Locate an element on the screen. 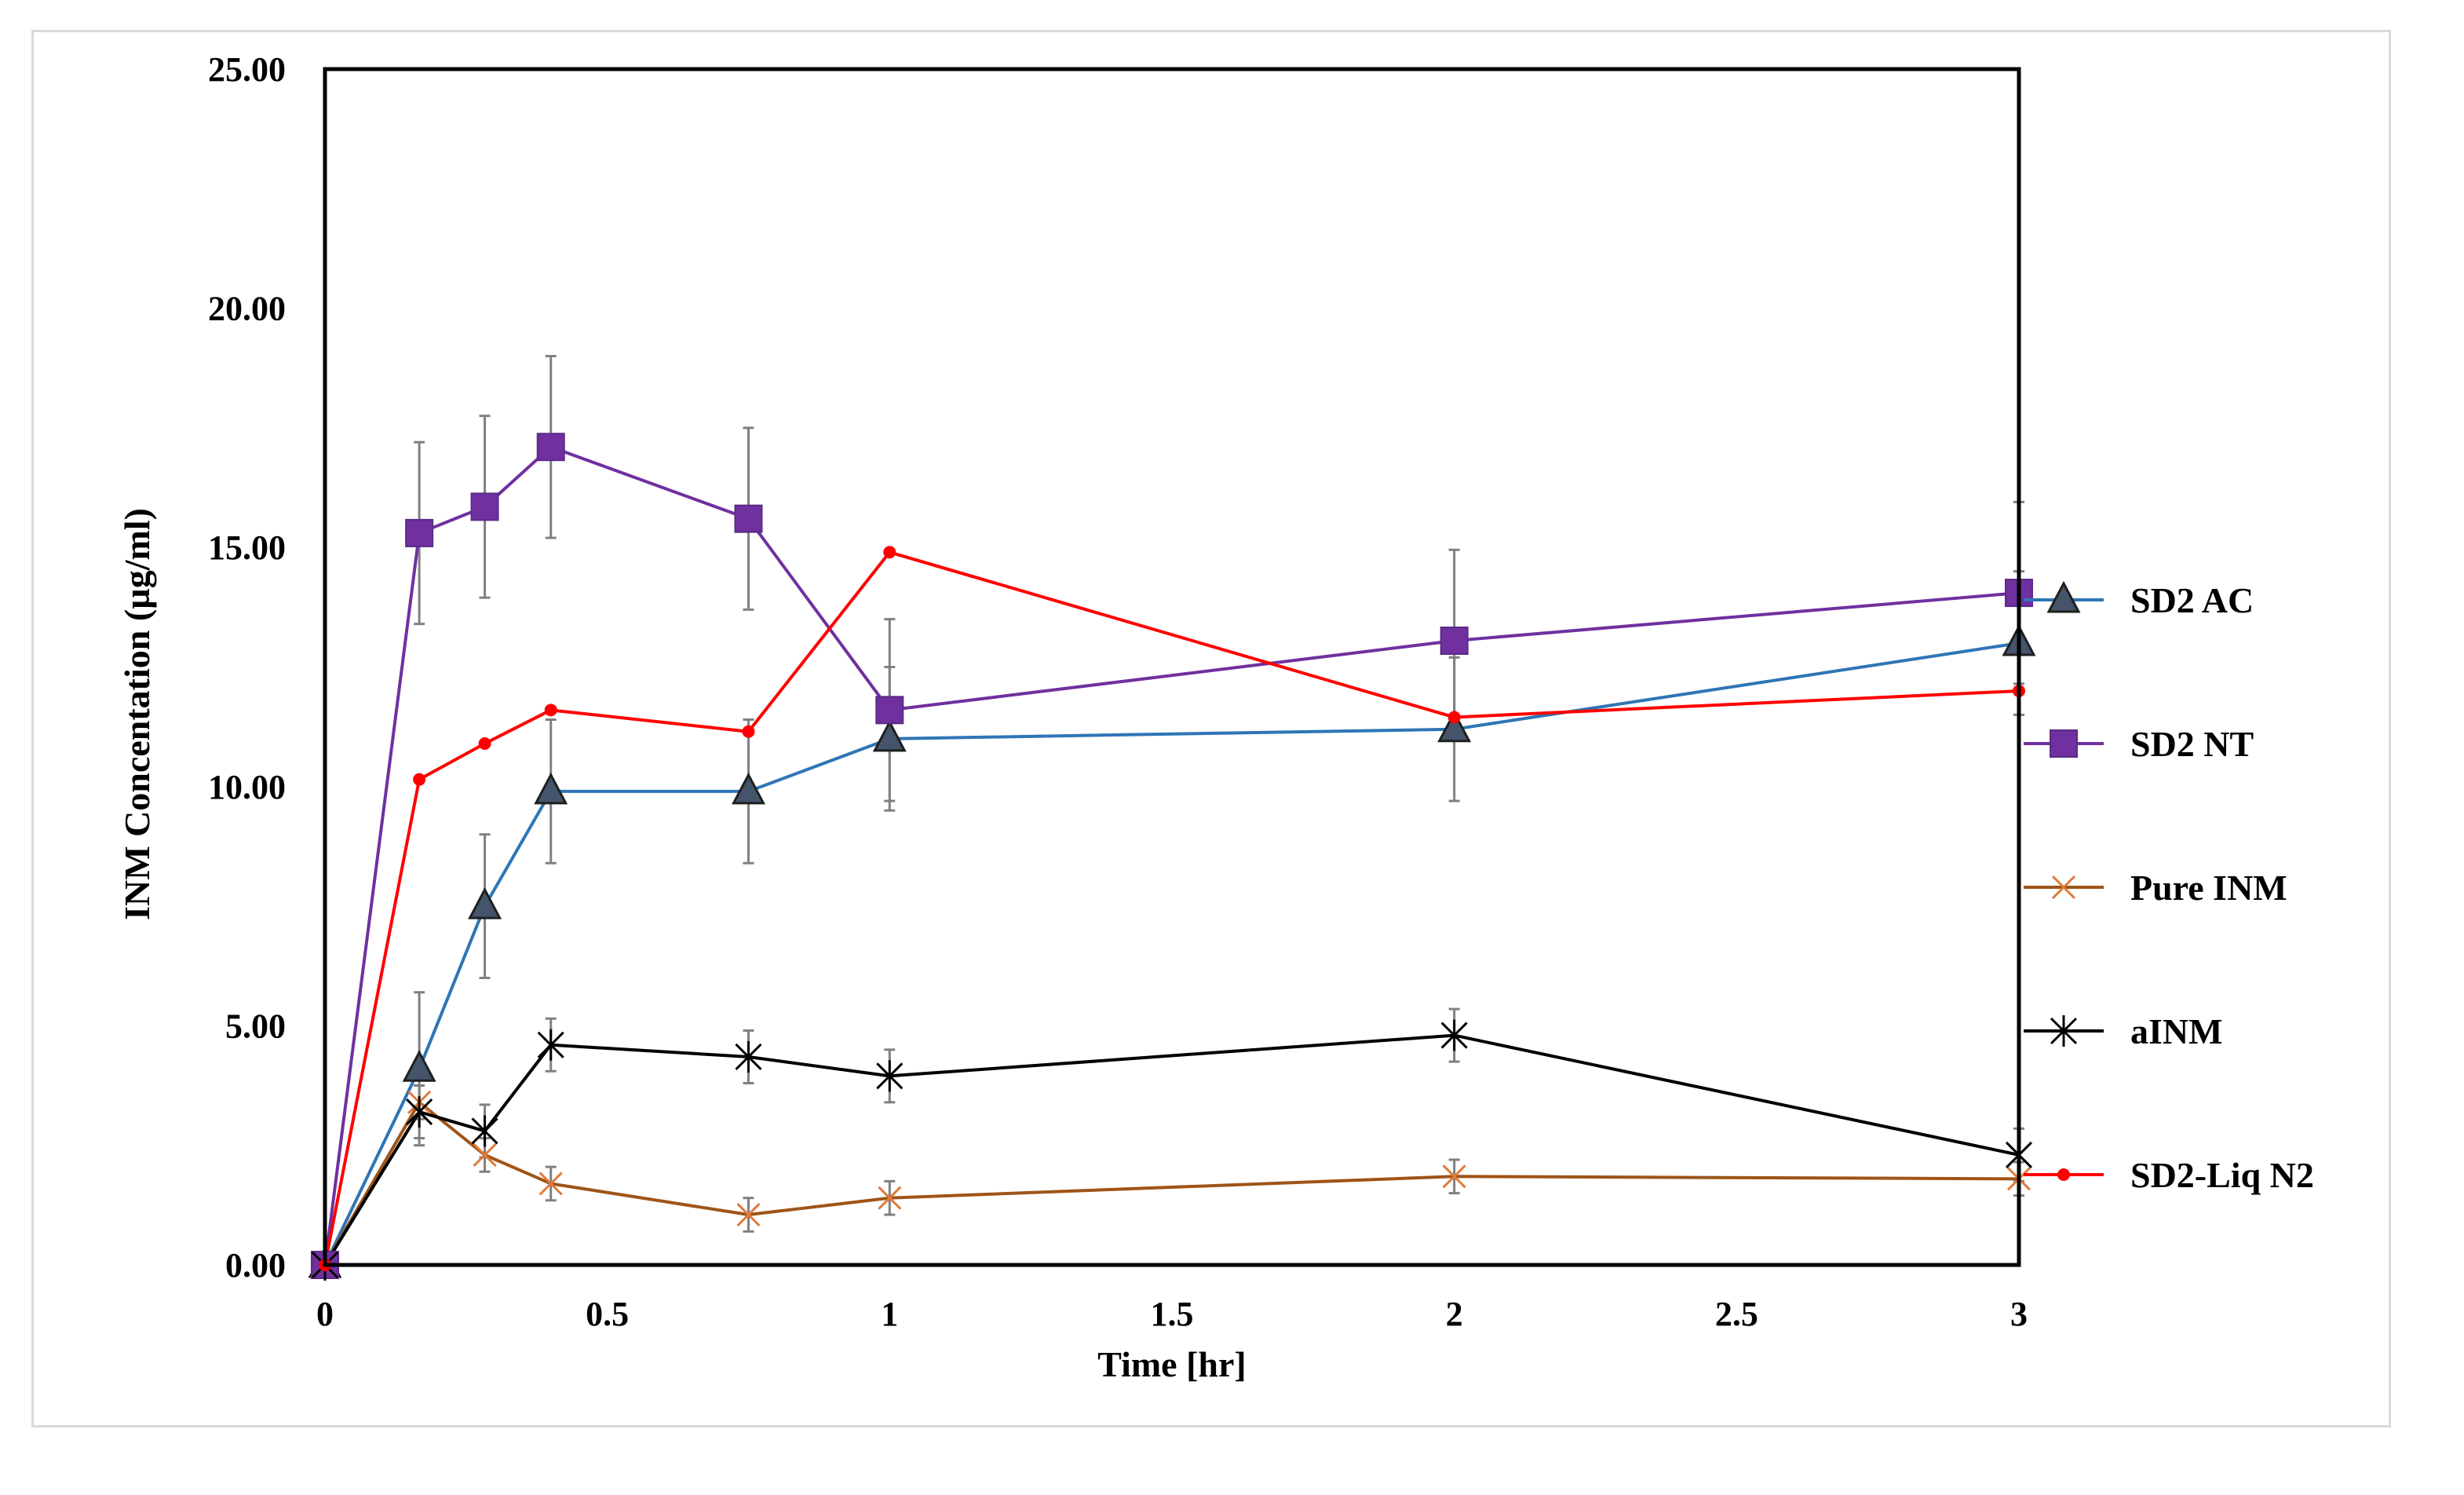 The width and height of the screenshot is (2464, 1495). legend-label-sd2-ac: SD2 AC is located at coordinates (2192, 600).